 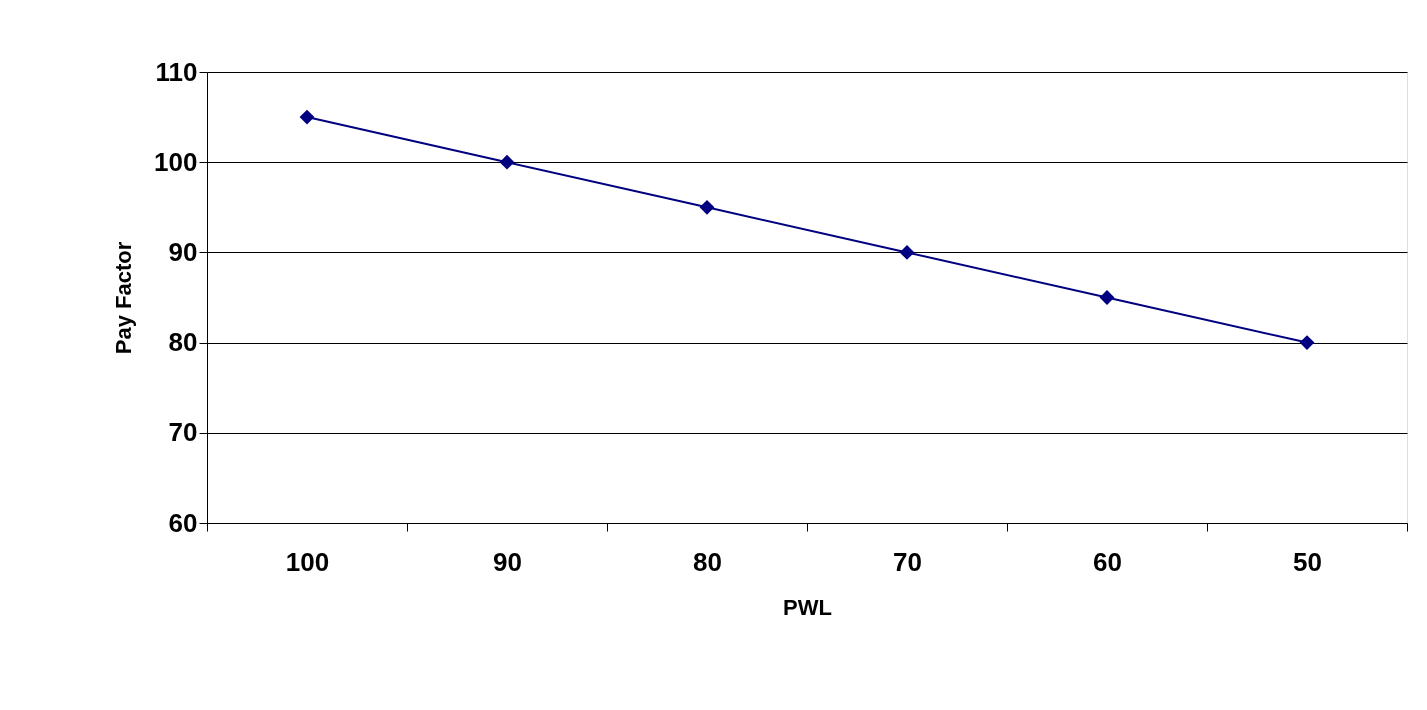 What do you see at coordinates (507, 561) in the screenshot?
I see `x-tick-label: 90` at bounding box center [507, 561].